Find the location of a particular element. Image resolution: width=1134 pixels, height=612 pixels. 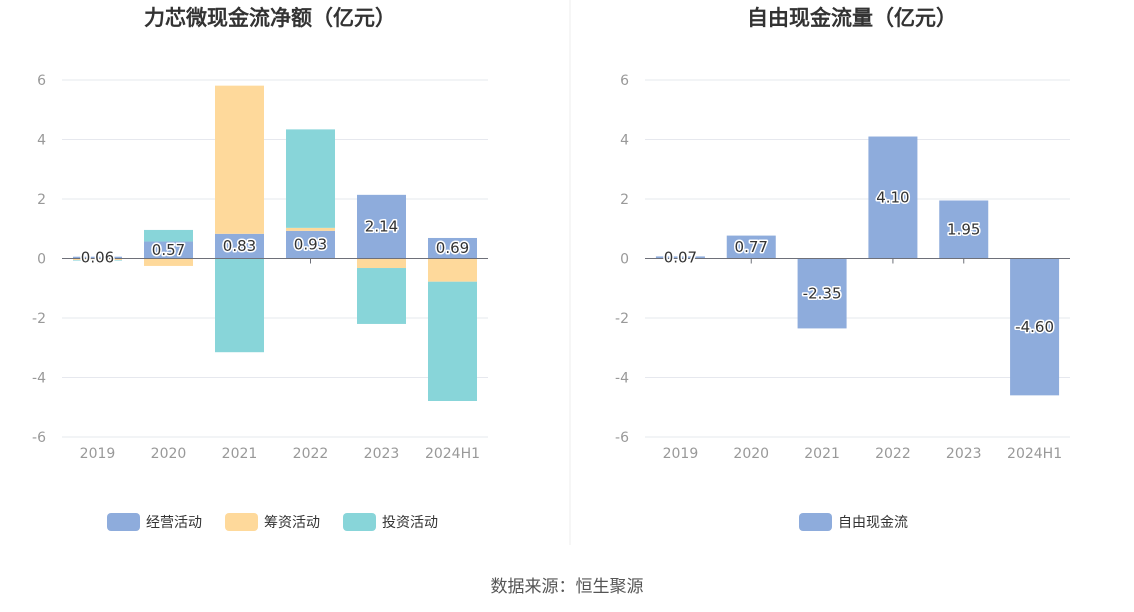

data-label: 0.93 is located at coordinates (310, 245).